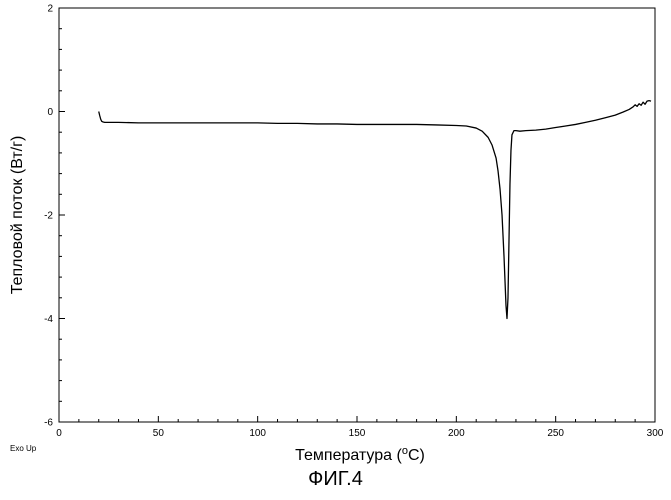 The image size is (671, 500). What do you see at coordinates (48, 319) in the screenshot?
I see `y-tick-label: -4` at bounding box center [48, 319].